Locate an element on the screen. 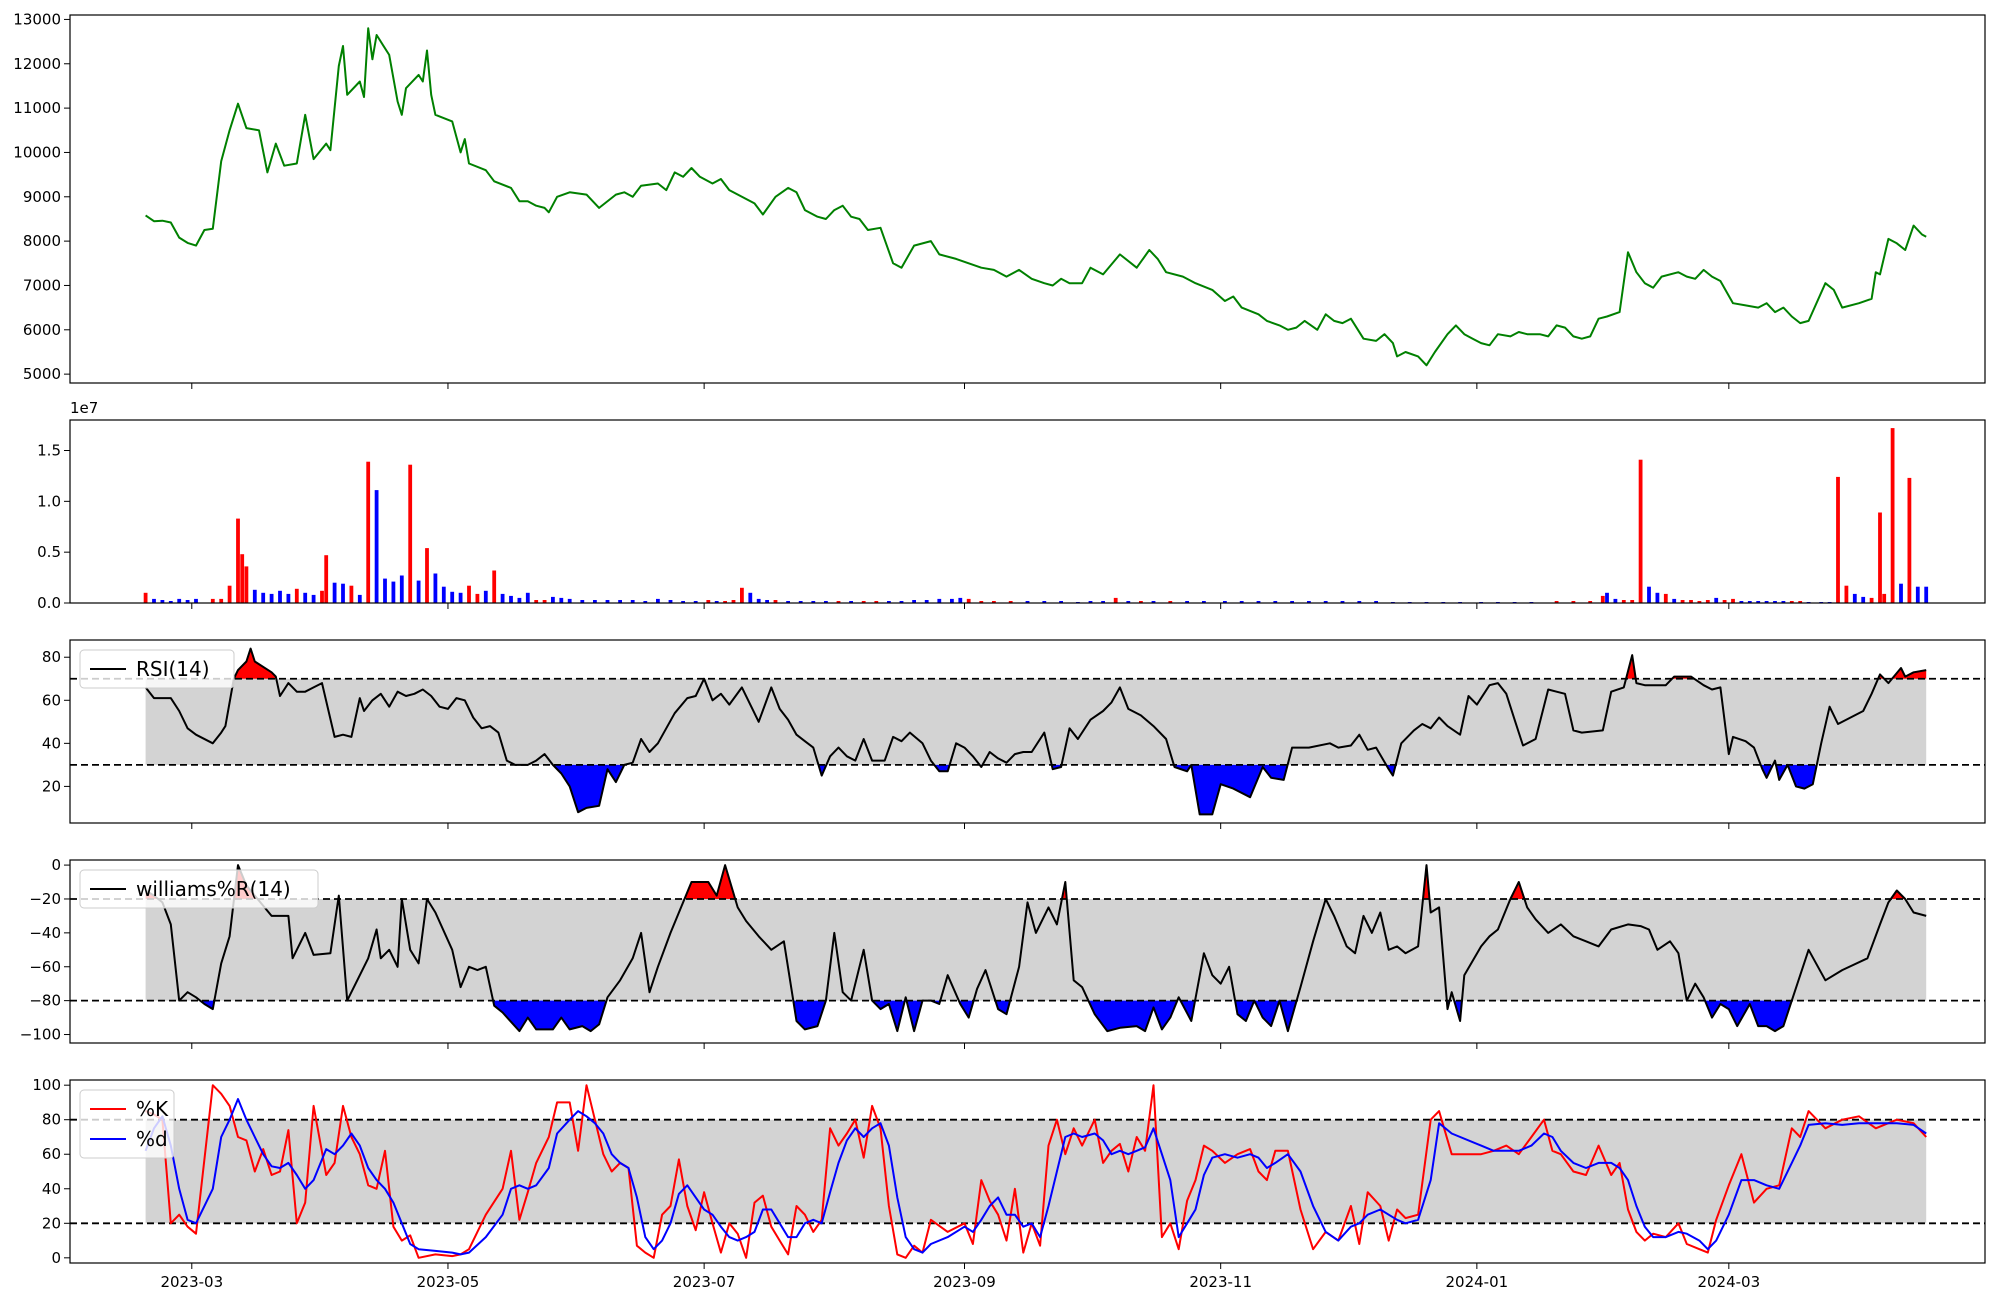  volume-panel-ytick-label: 1.5 is located at coordinates (49, 451).